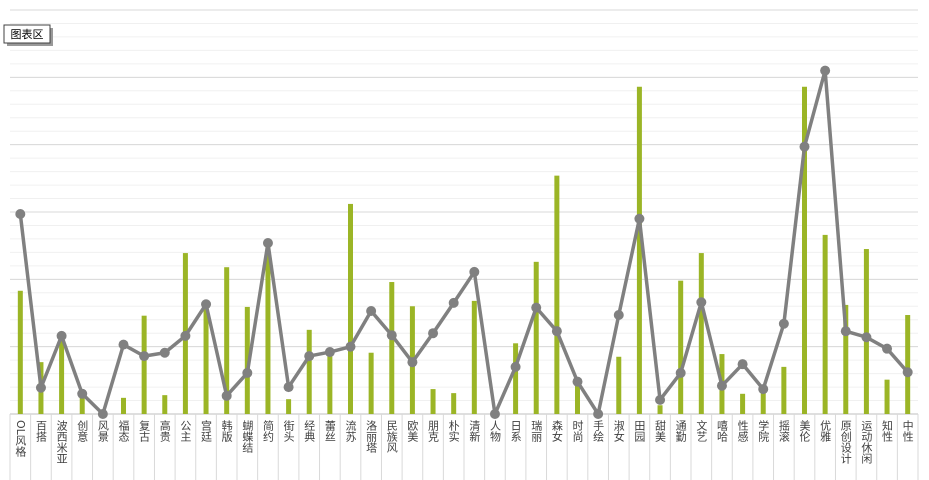 The height and width of the screenshot is (480, 929). I want to click on x-tick-label: 知性, so click(887, 431).